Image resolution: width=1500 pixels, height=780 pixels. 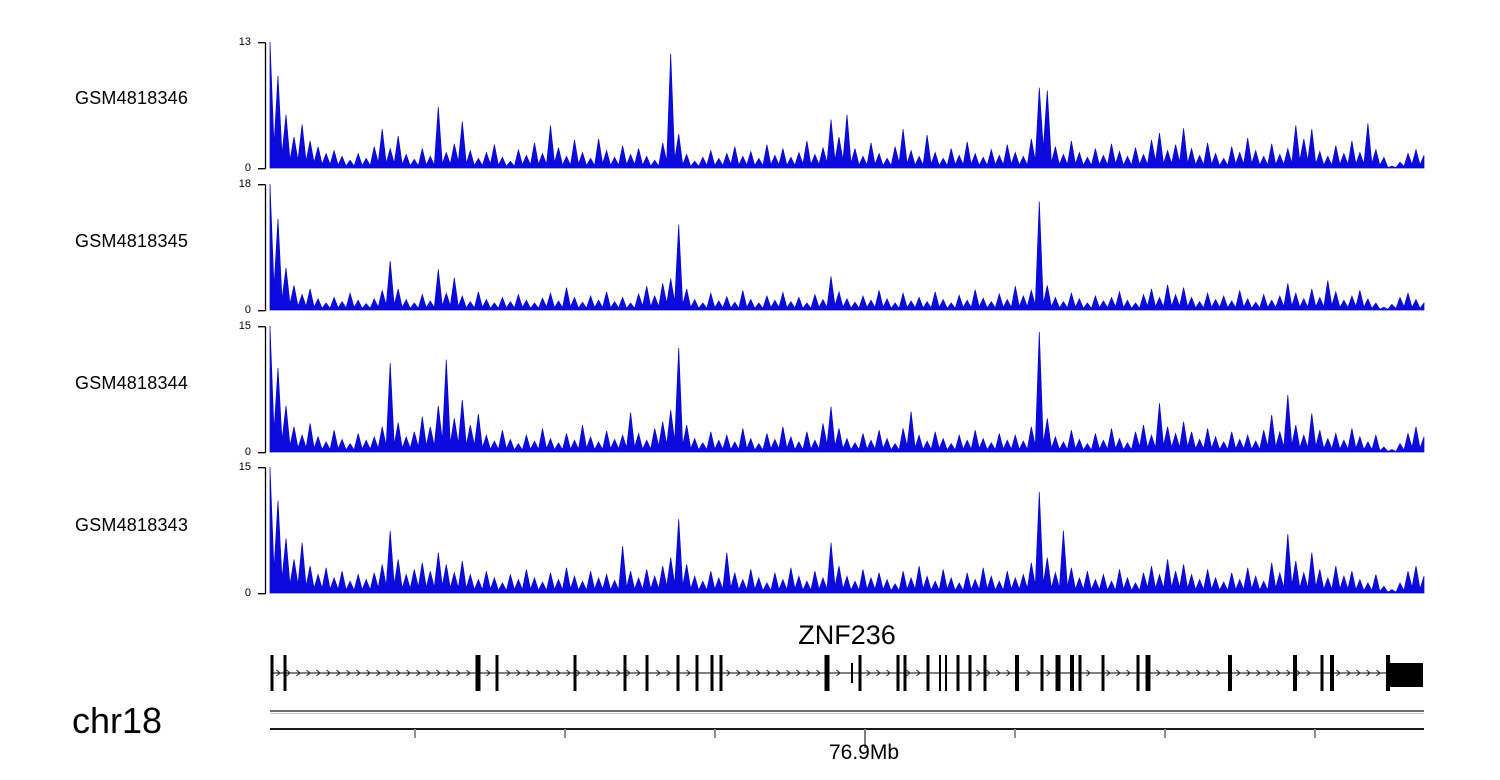 I want to click on ruler-position-label: 76.9Mb, so click(x=864, y=752).